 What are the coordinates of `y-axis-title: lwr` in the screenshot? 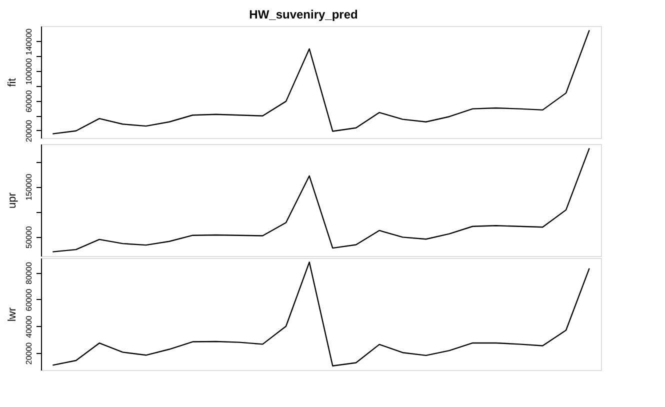 It's located at (12, 314).